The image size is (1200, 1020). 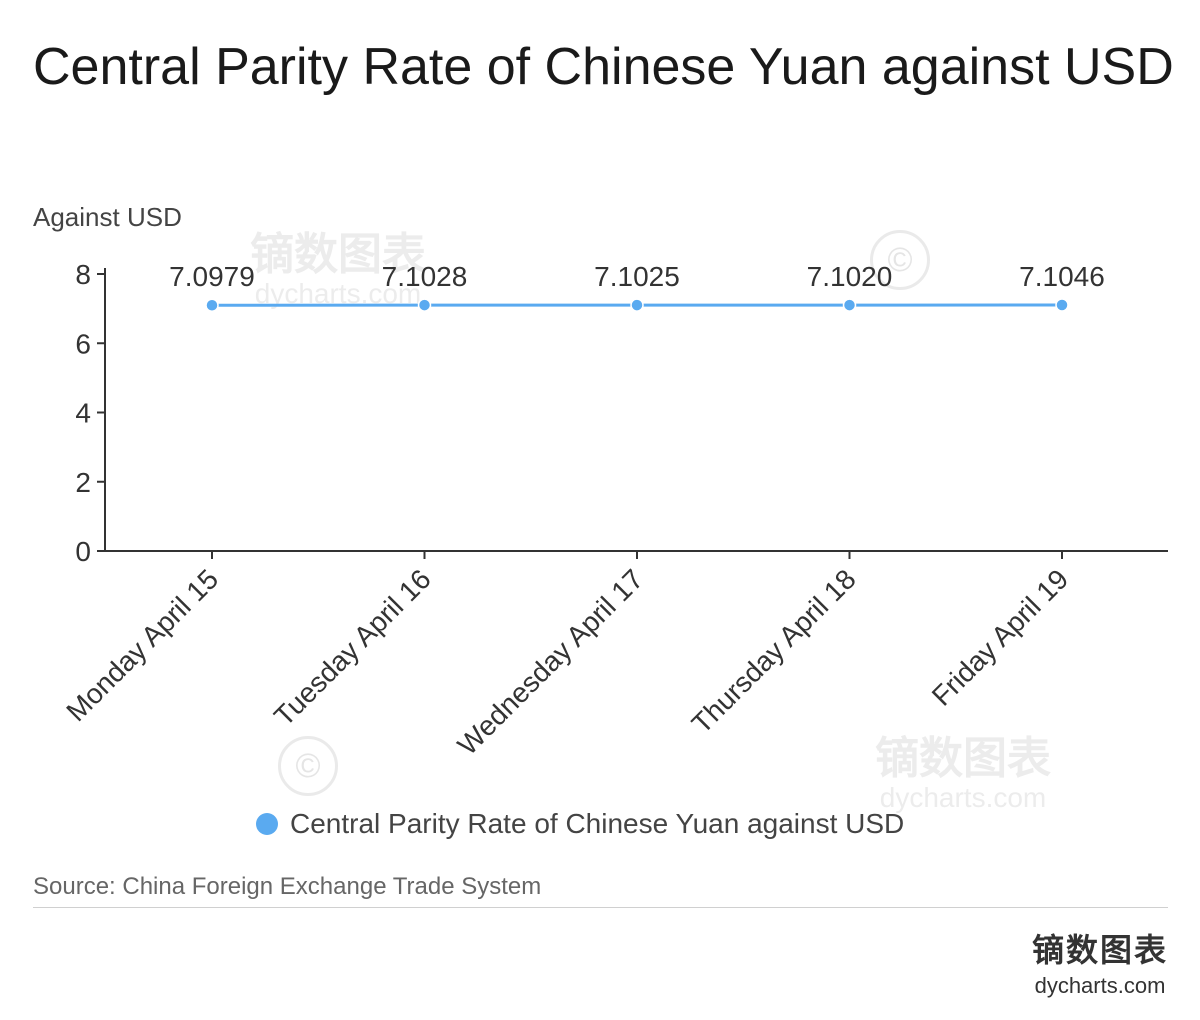 I want to click on y-tick-label: 0, so click(x=83, y=551).